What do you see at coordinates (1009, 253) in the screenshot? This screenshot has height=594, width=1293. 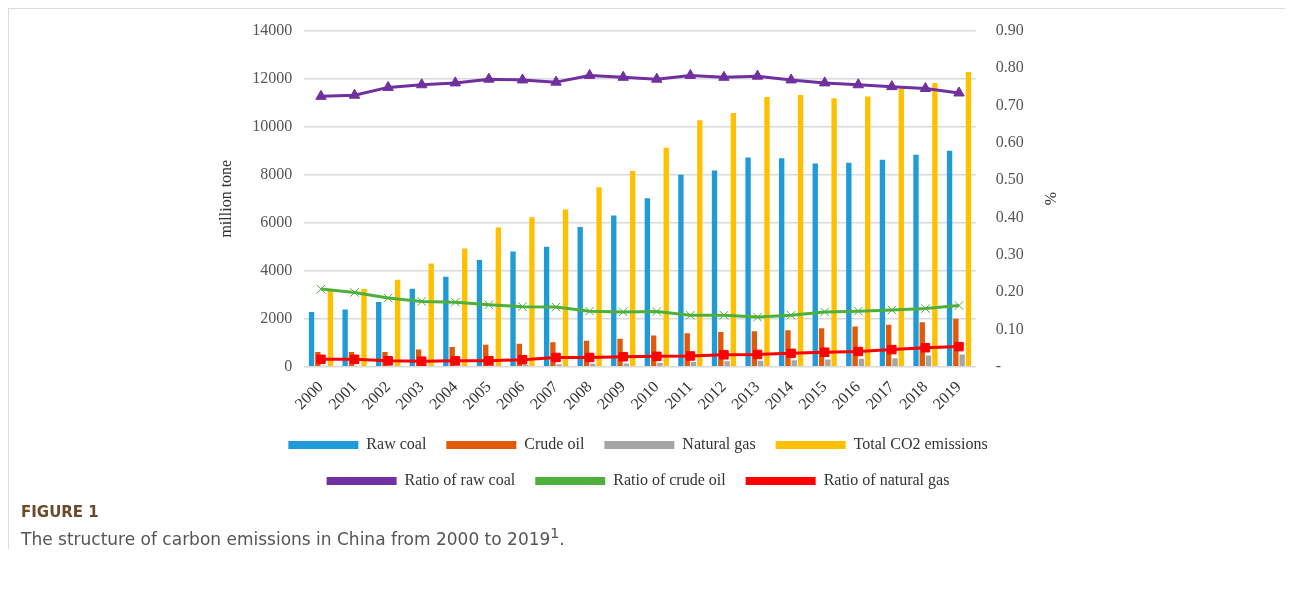 I see `y2-tick-label: 0.30` at bounding box center [1009, 253].